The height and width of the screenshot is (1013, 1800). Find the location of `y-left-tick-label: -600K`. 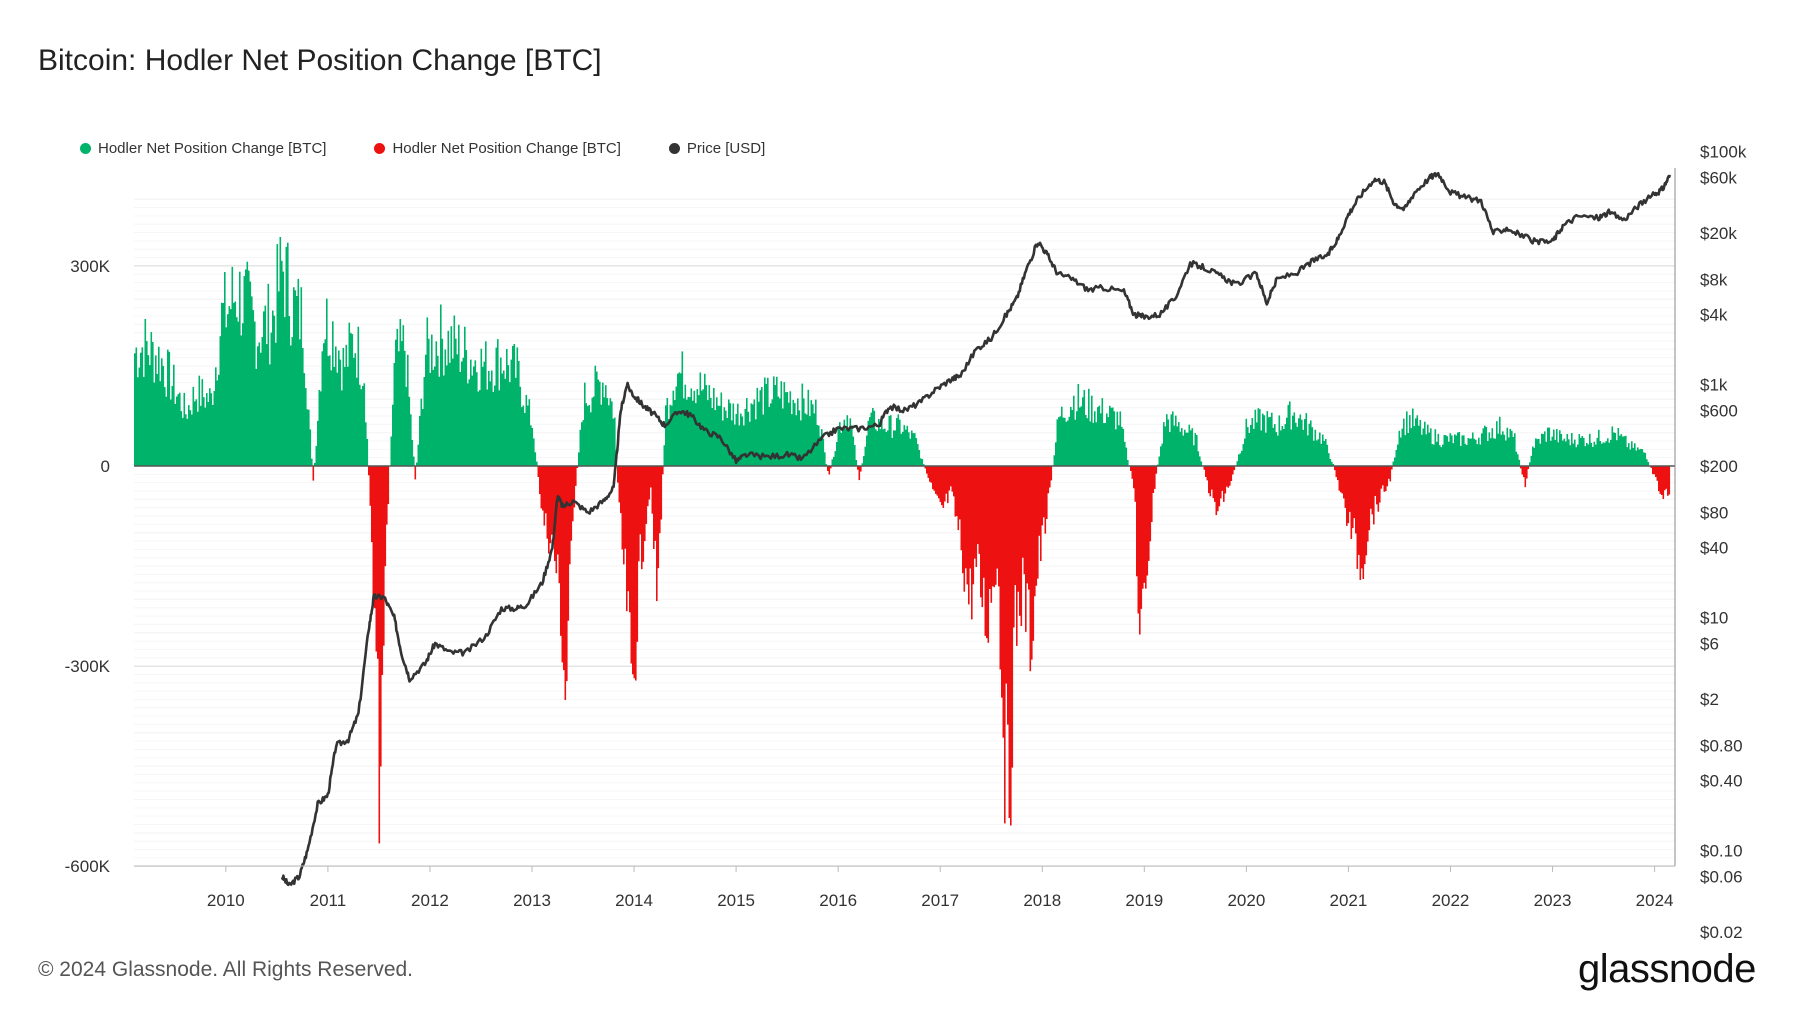

y-left-tick-label: -600K is located at coordinates (88, 866).